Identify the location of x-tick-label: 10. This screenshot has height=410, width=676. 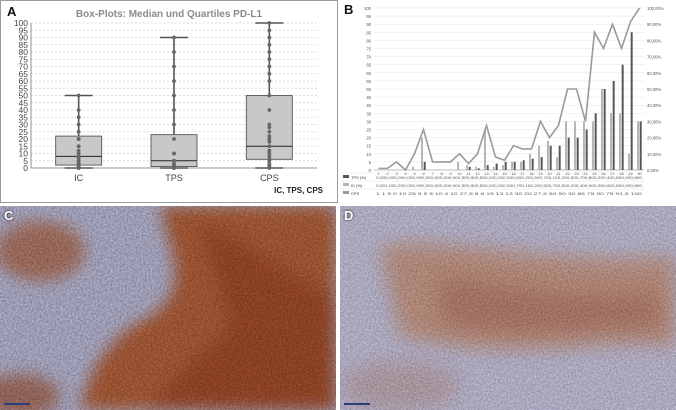
(459, 174).